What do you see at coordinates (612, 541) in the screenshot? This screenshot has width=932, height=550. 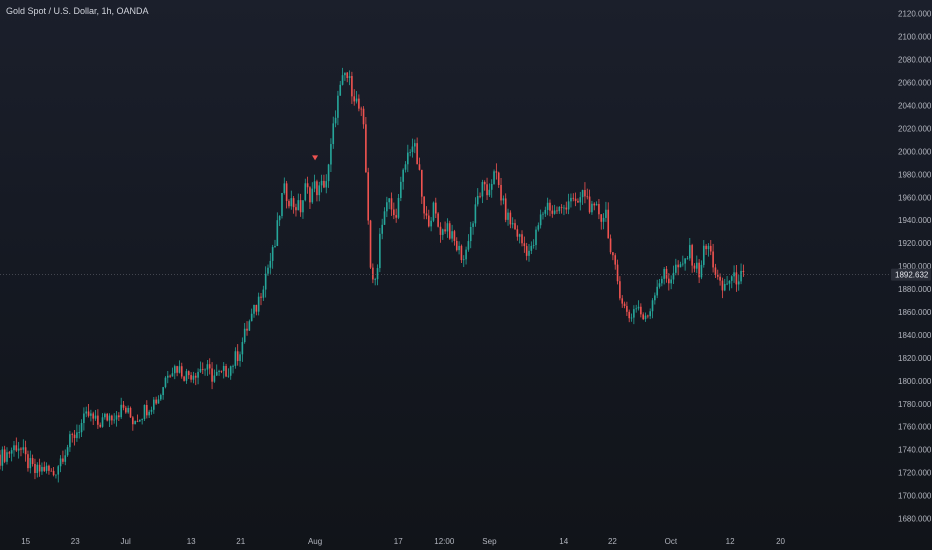 I see `time-scale-label: 22` at bounding box center [612, 541].